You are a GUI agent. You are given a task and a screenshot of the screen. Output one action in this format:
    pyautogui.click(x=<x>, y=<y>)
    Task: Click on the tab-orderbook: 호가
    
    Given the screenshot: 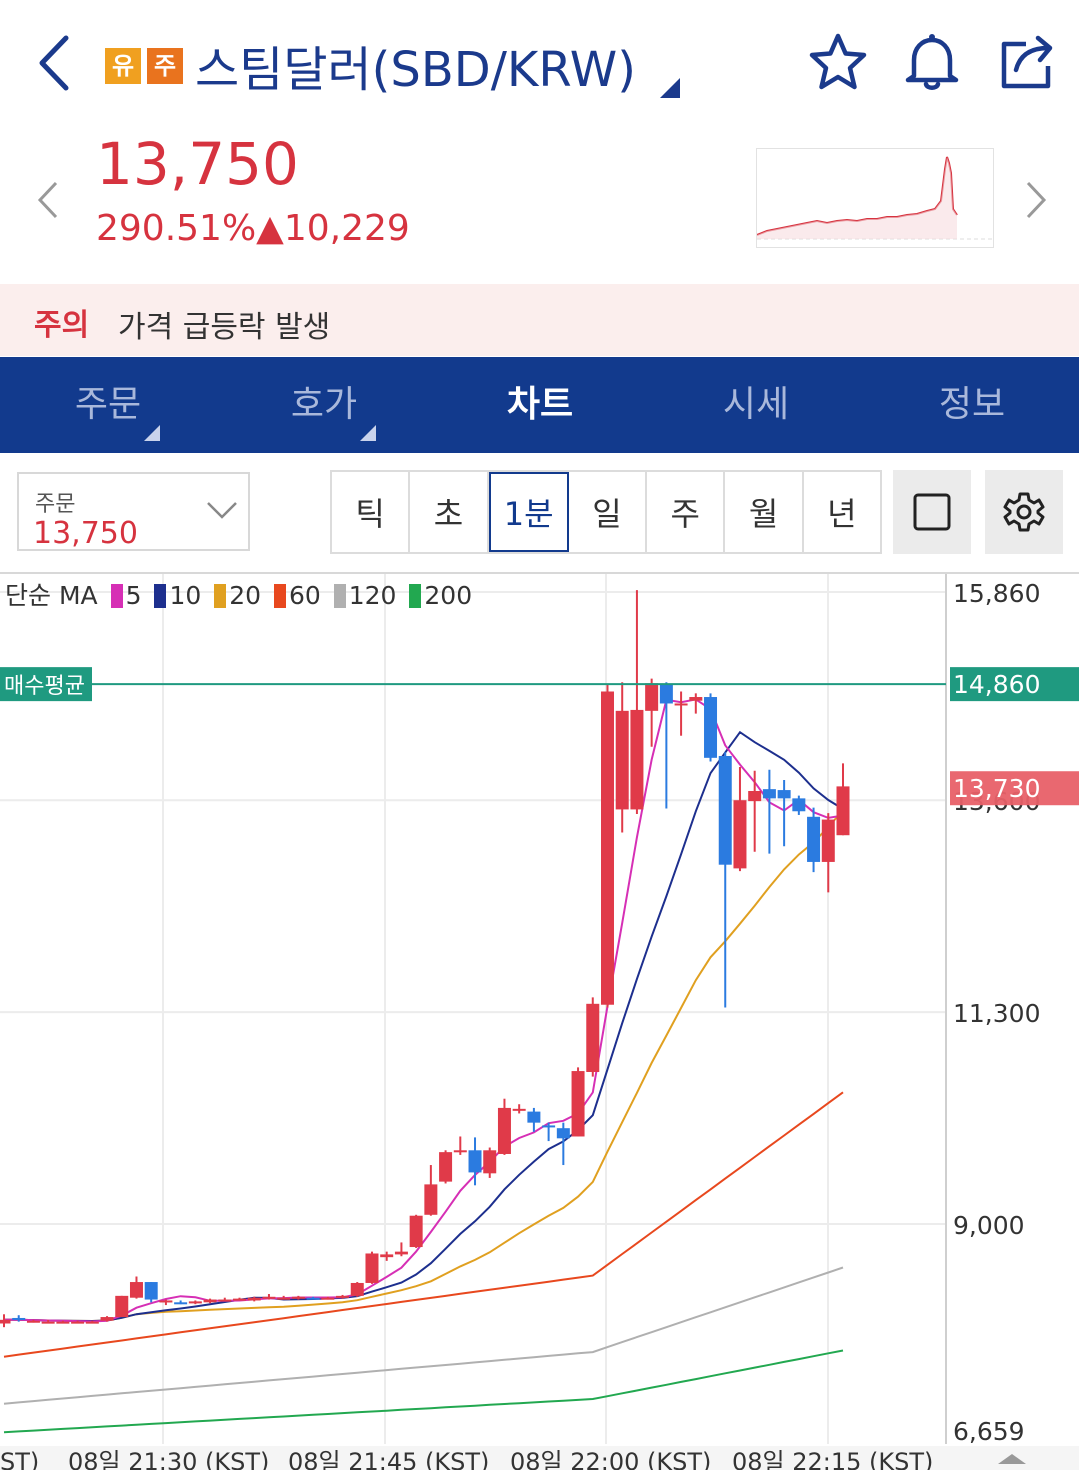 What is the action you would take?
    pyautogui.click(x=324, y=405)
    